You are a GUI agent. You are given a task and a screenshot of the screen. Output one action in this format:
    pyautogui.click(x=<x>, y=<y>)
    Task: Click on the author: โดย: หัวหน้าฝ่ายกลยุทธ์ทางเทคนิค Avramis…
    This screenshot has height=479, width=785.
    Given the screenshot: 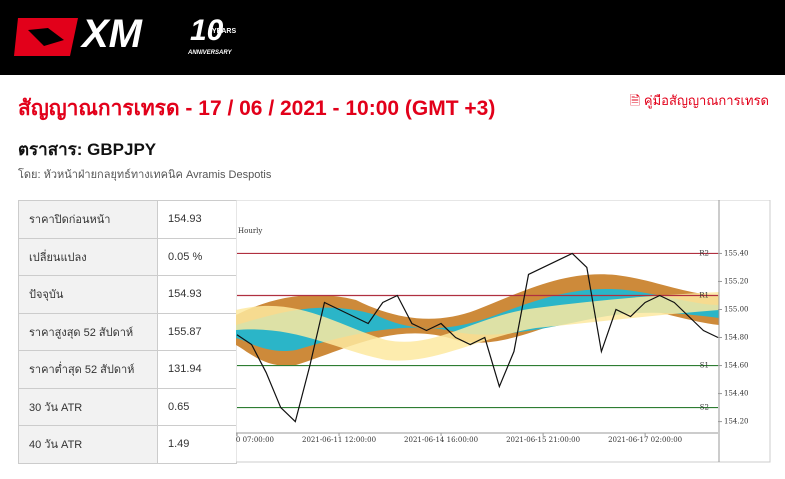 What is the action you would take?
    pyautogui.click(x=145, y=175)
    